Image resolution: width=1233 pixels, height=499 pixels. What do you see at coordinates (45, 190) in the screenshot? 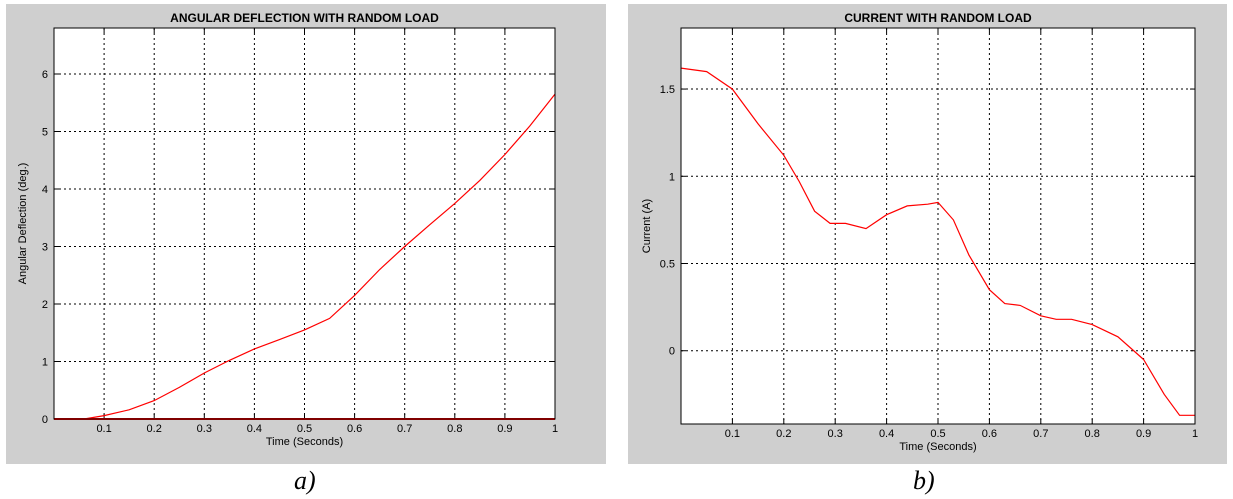
I see `y-tick-label: 4` at bounding box center [45, 190].